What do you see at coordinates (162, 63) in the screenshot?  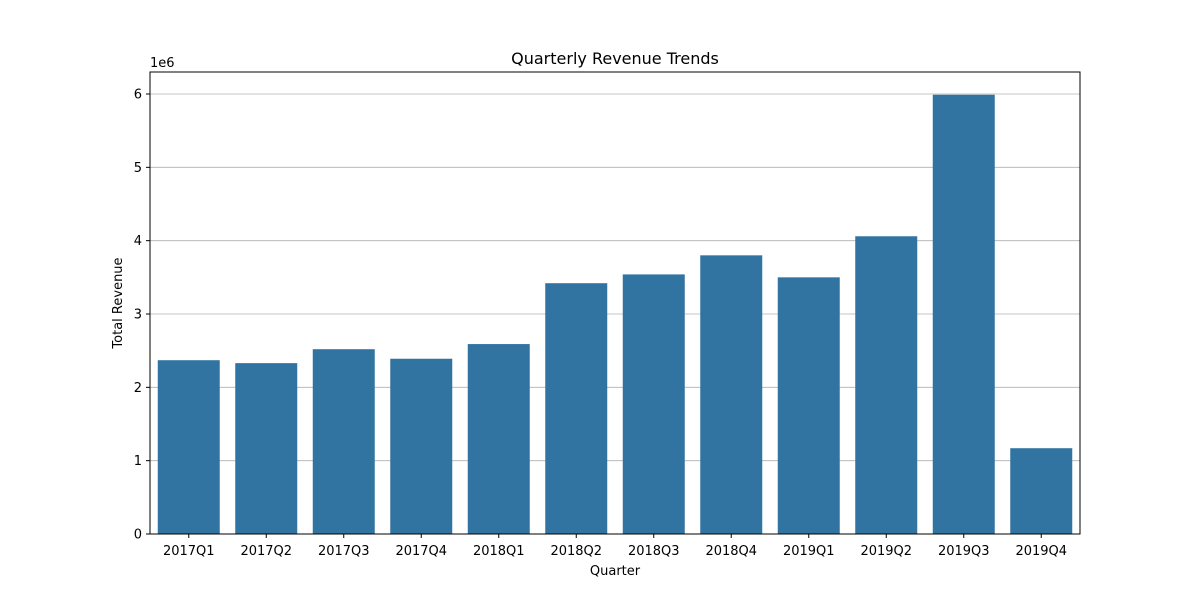 I see `y-offset-label: 1e6` at bounding box center [162, 63].